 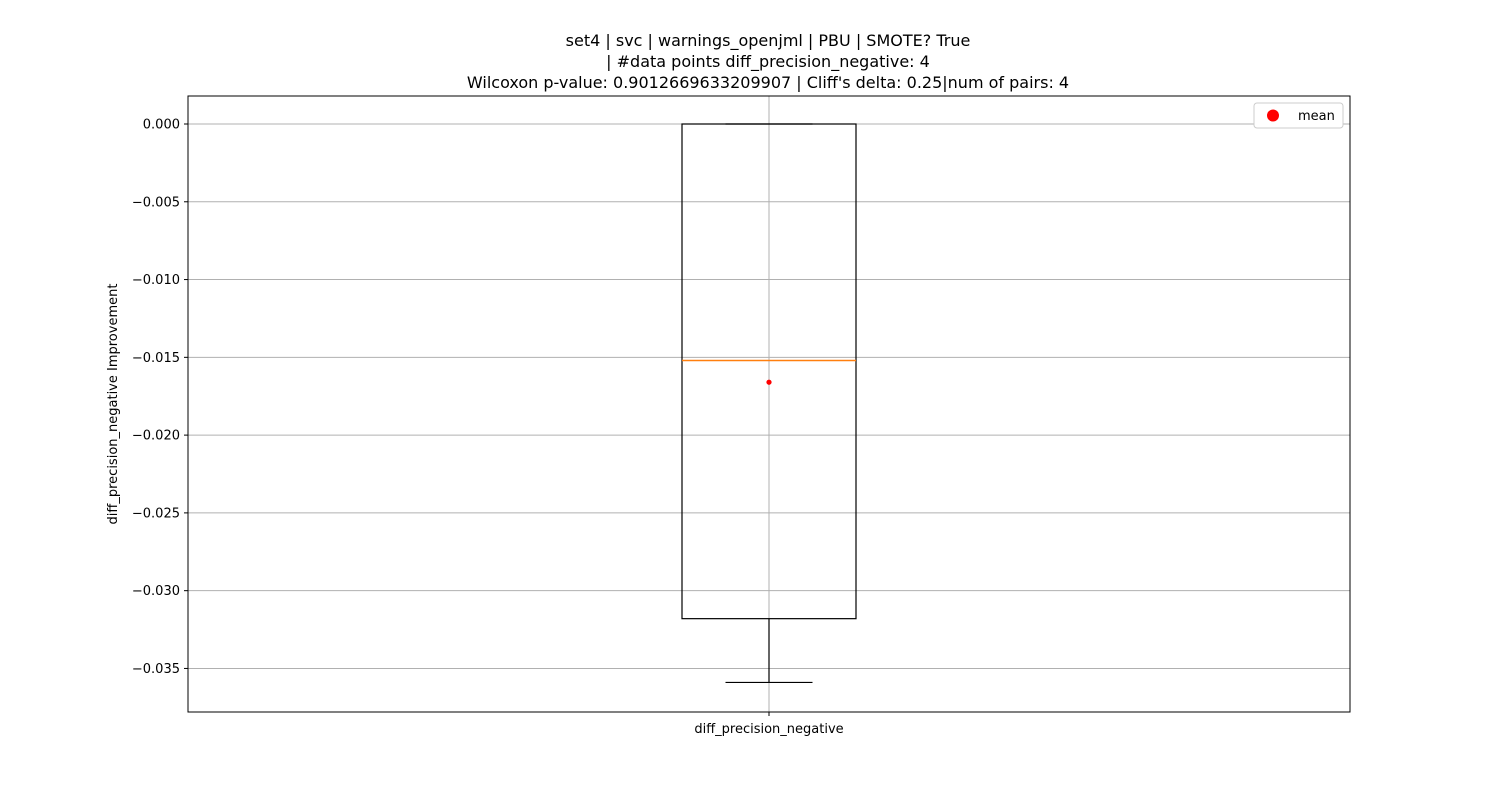 What do you see at coordinates (156, 280) in the screenshot?
I see `y-tick-label: −0.010` at bounding box center [156, 280].